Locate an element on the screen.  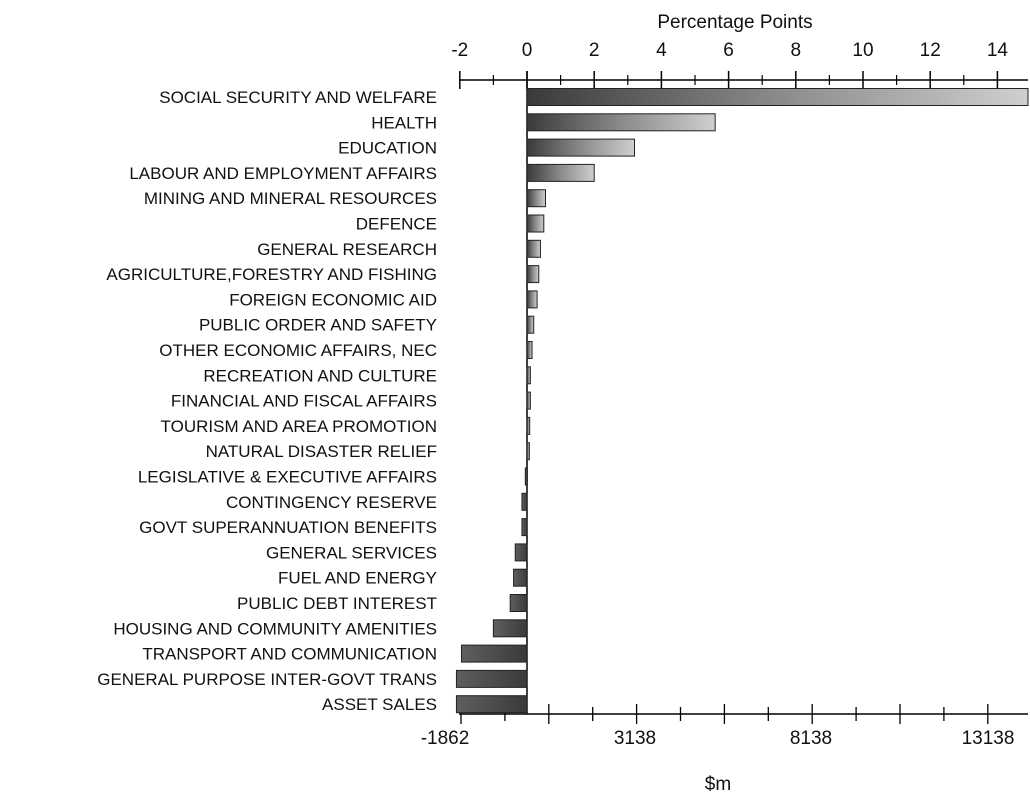
bottom-axis-title: $m is located at coordinates (718, 784).